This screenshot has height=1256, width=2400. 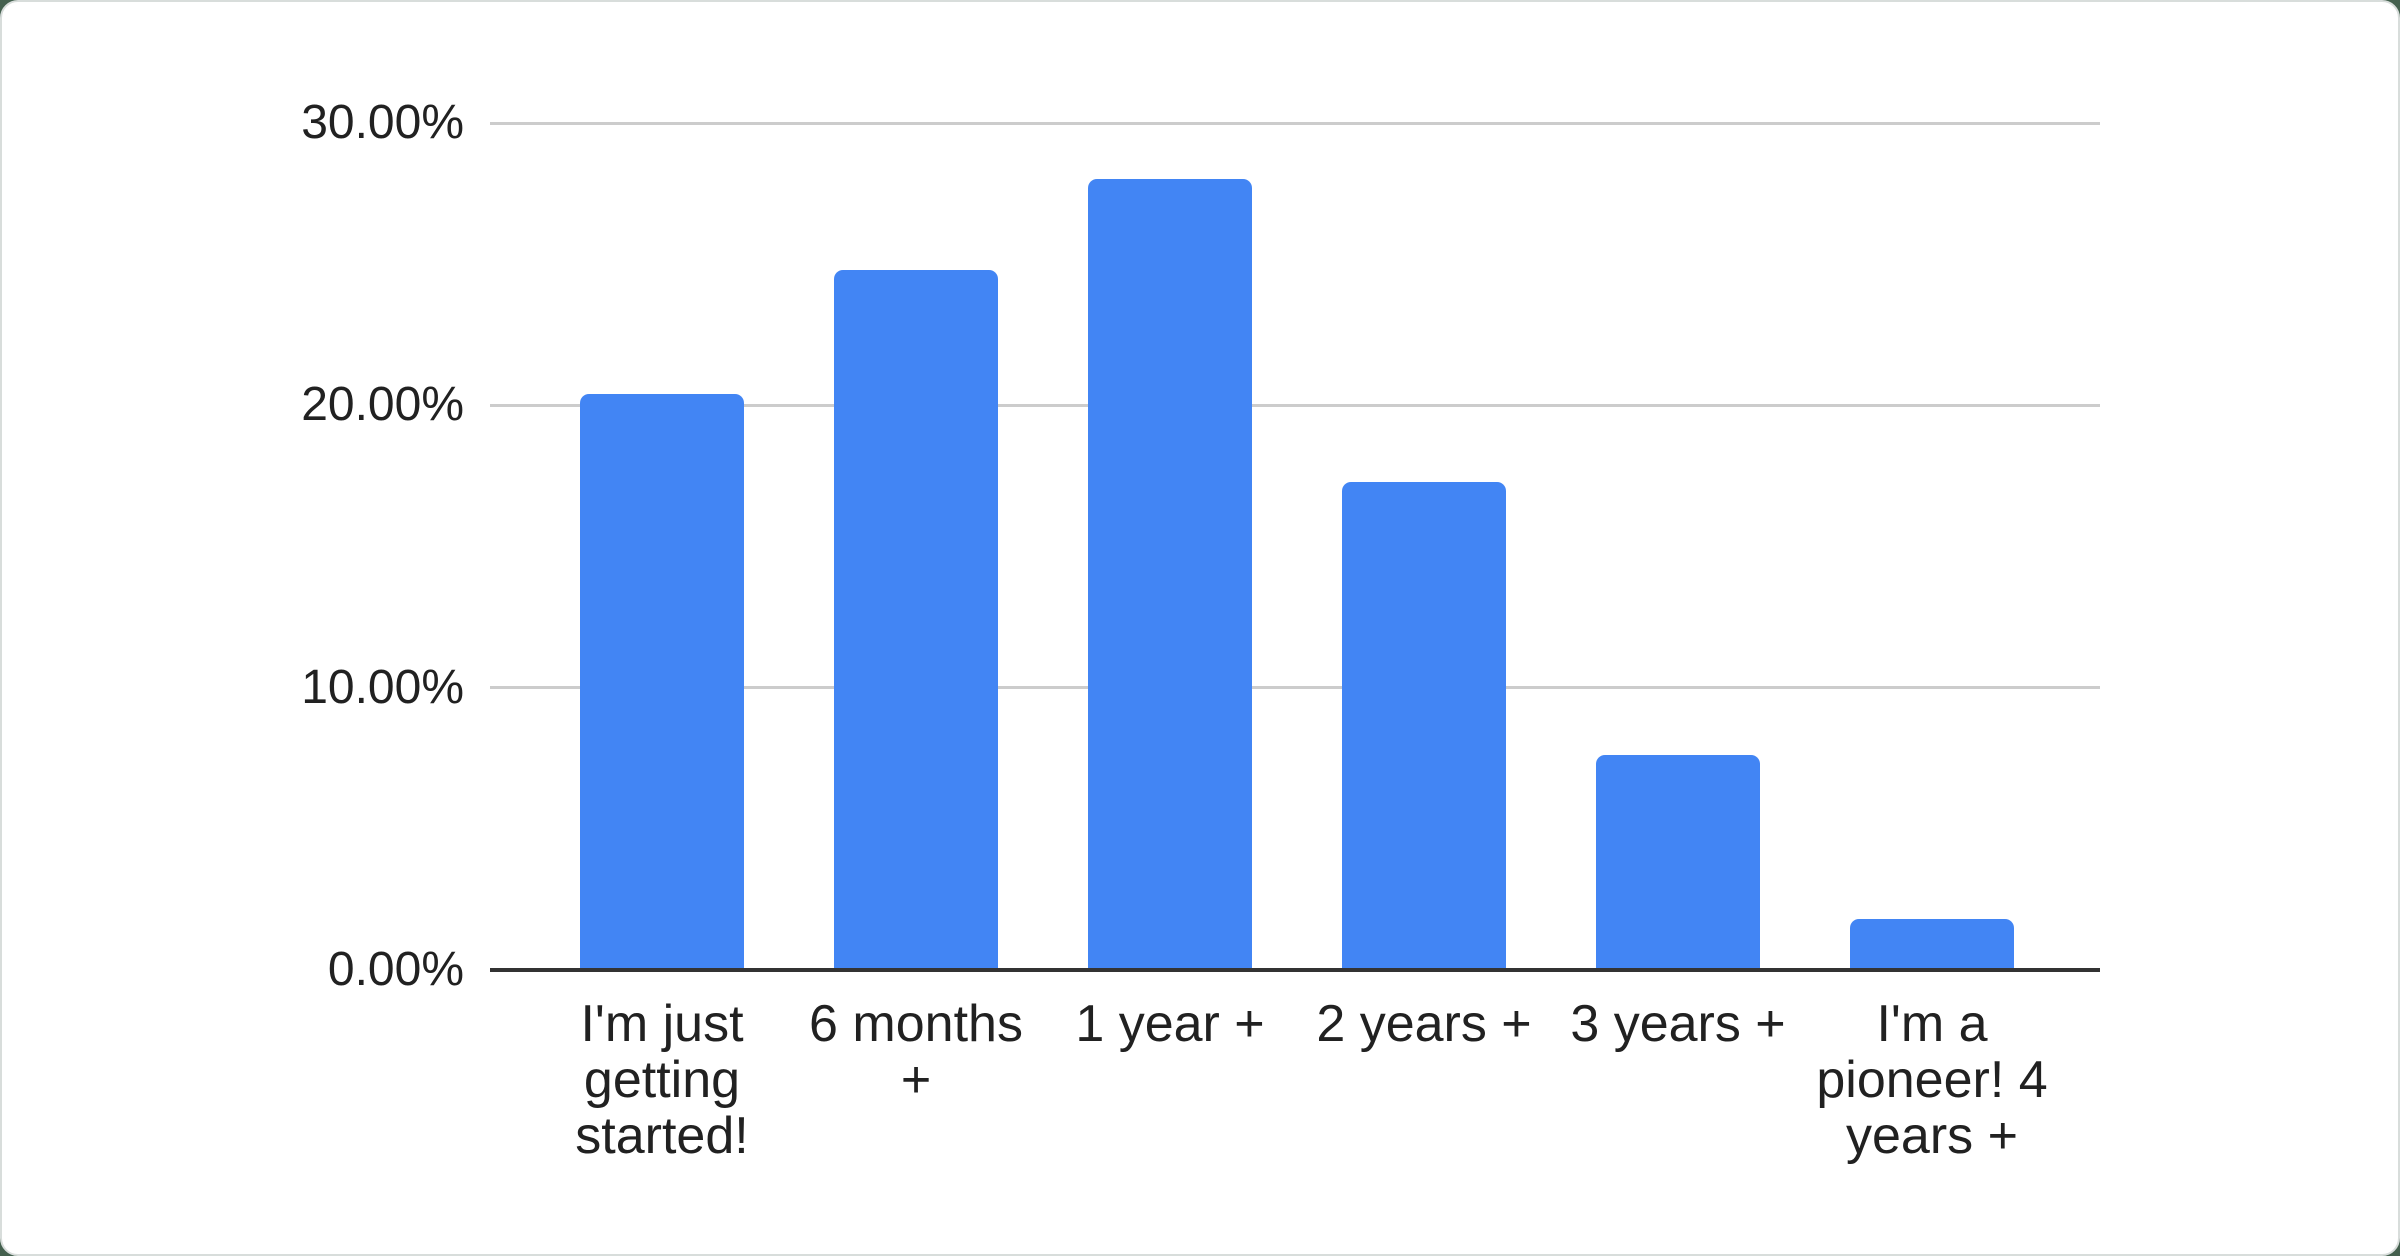 I want to click on gridline-20pct, so click(x=1295, y=405).